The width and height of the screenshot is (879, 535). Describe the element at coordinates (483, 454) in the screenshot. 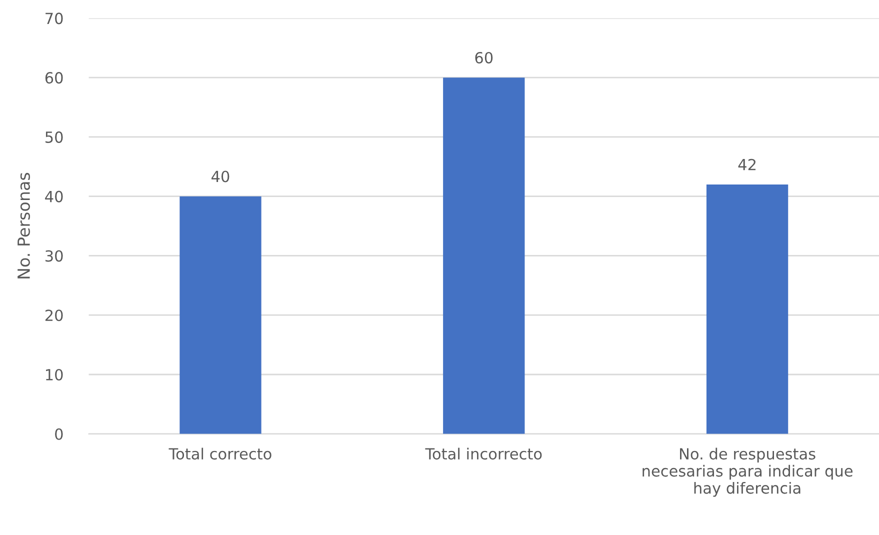

I see `x-tick-label: Total incorrecto` at that location.